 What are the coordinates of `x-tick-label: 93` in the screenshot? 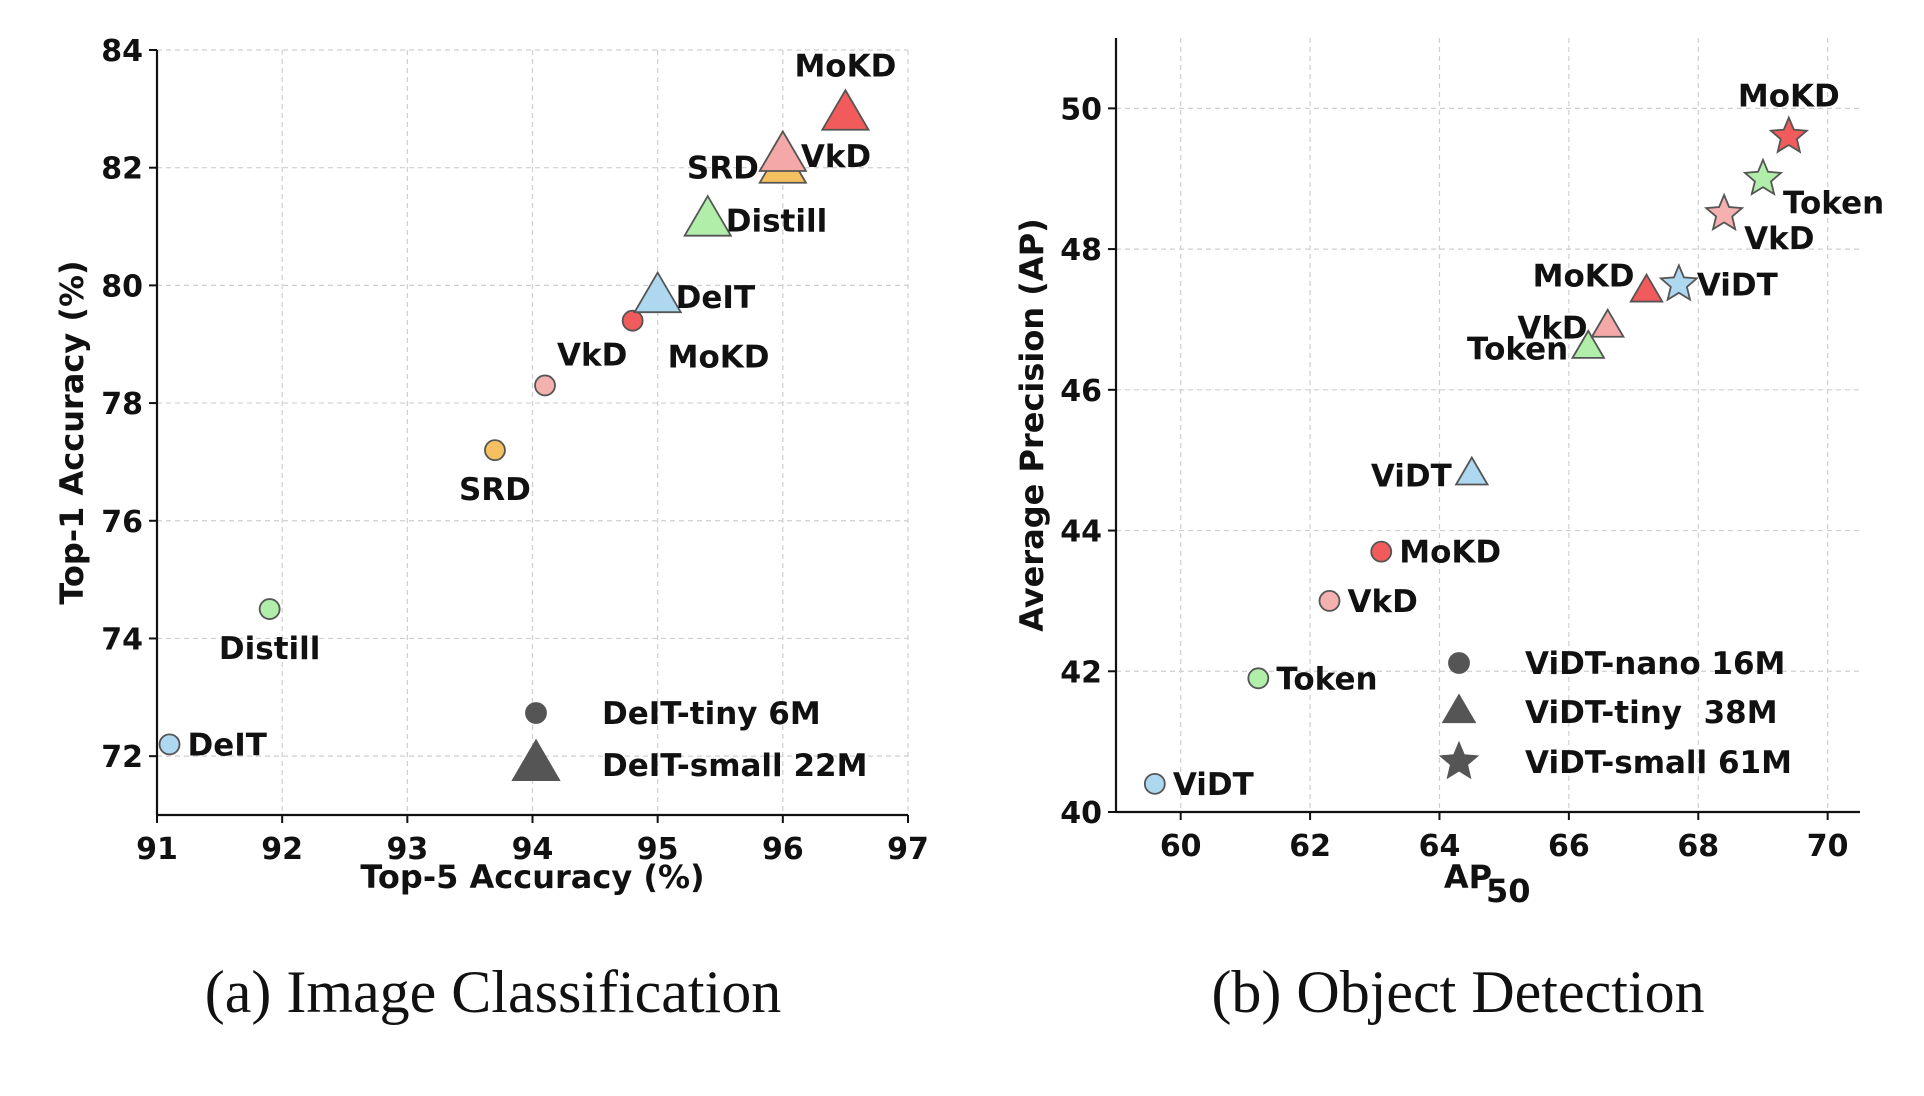 It's located at (407, 849).